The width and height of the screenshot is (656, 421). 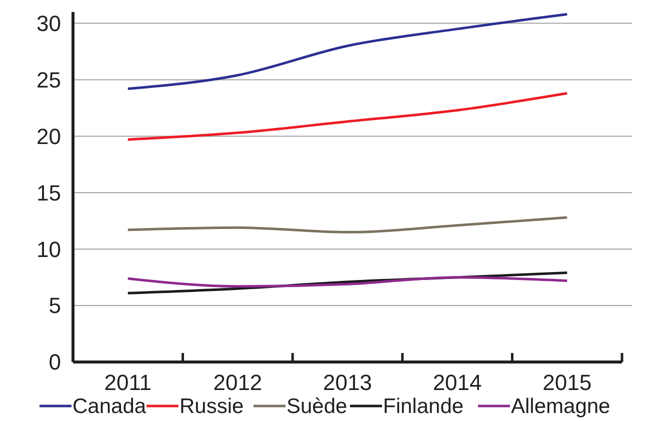 I want to click on y-tick-label: 25, so click(x=48, y=79).